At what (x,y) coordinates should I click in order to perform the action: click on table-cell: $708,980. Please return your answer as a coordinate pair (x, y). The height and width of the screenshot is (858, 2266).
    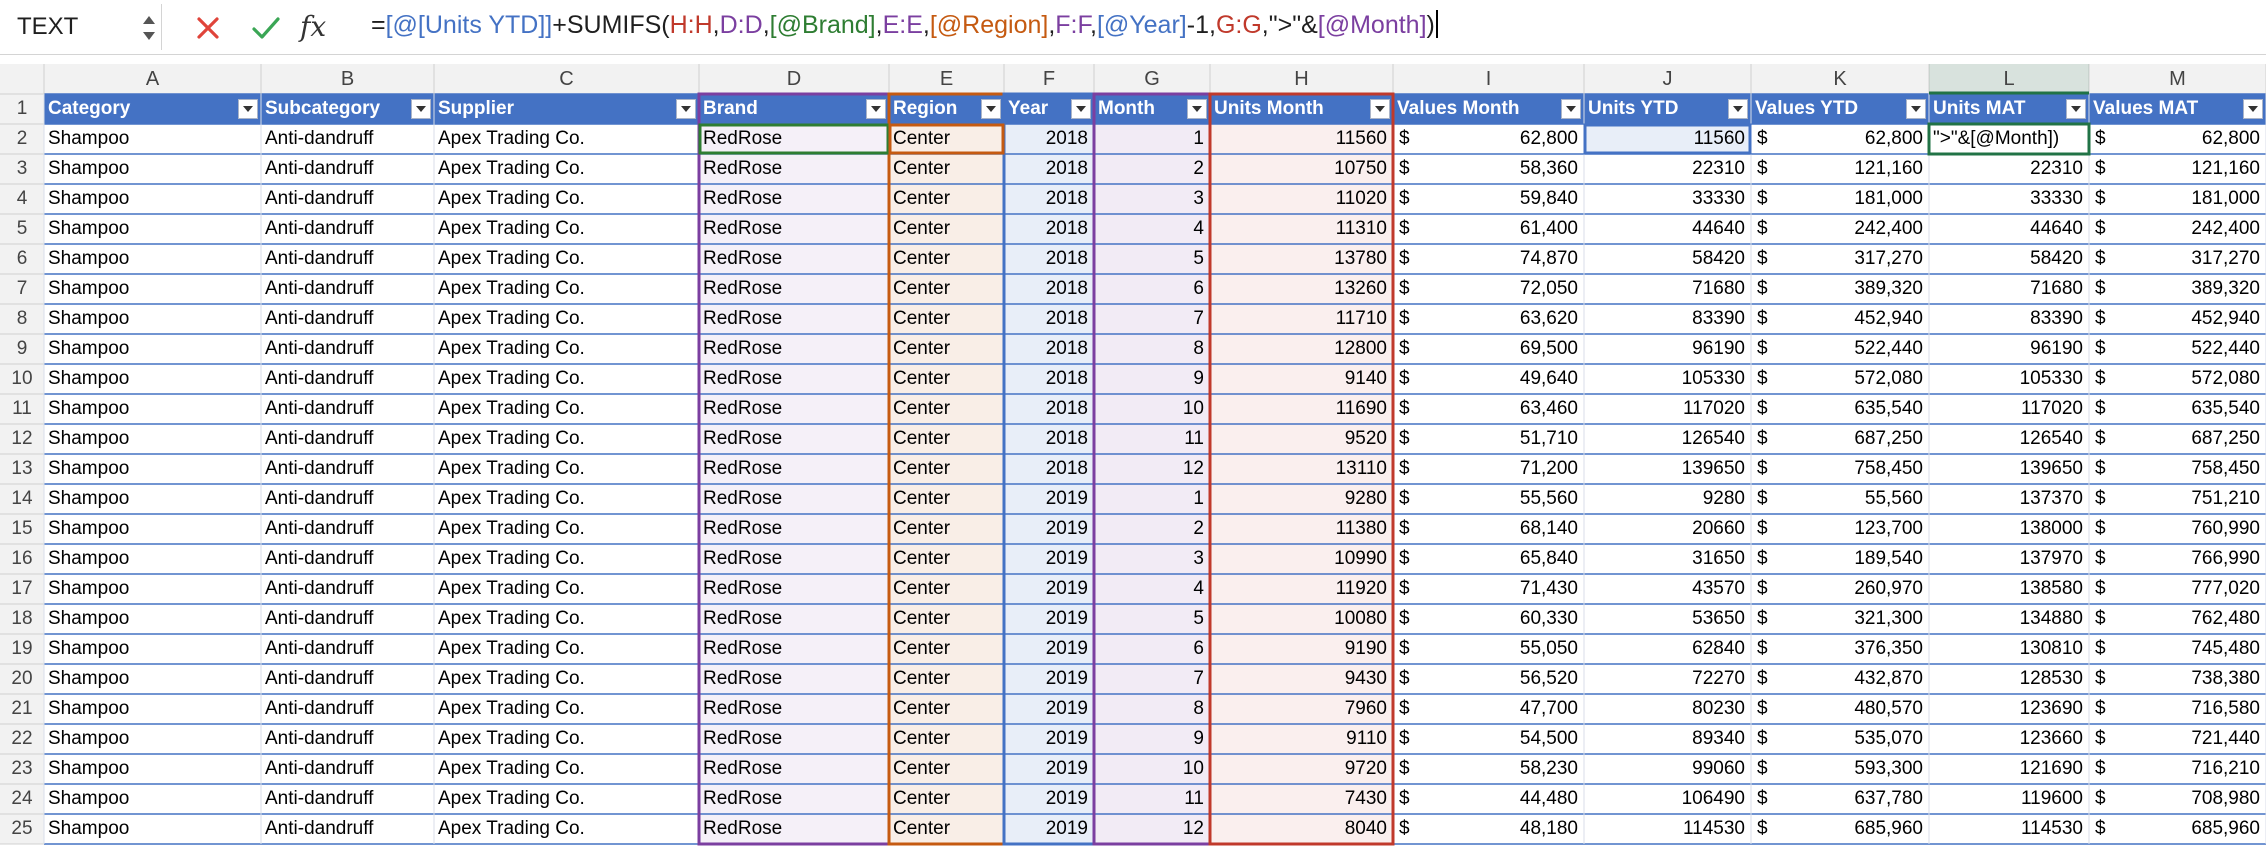
    Looking at the image, I should click on (2177, 799).